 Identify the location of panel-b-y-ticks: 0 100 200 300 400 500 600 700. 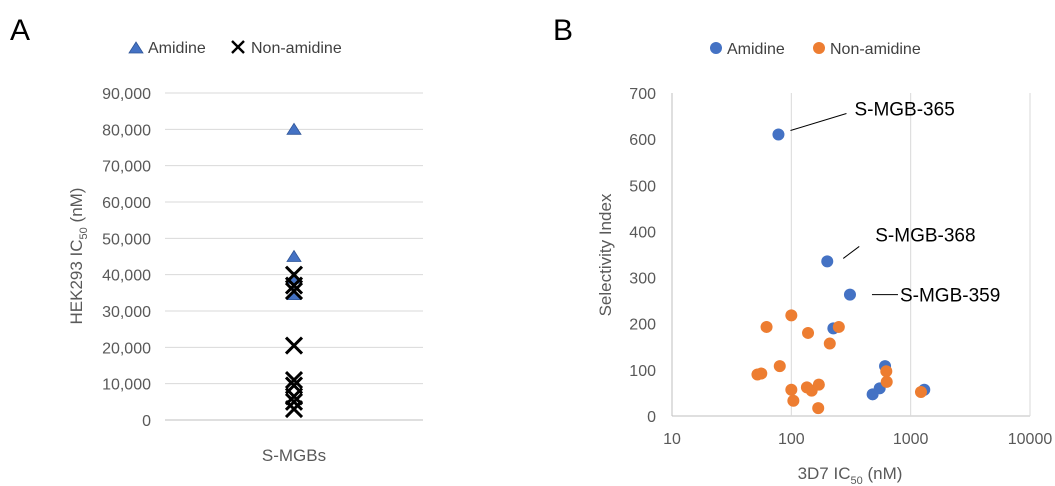
(642, 256).